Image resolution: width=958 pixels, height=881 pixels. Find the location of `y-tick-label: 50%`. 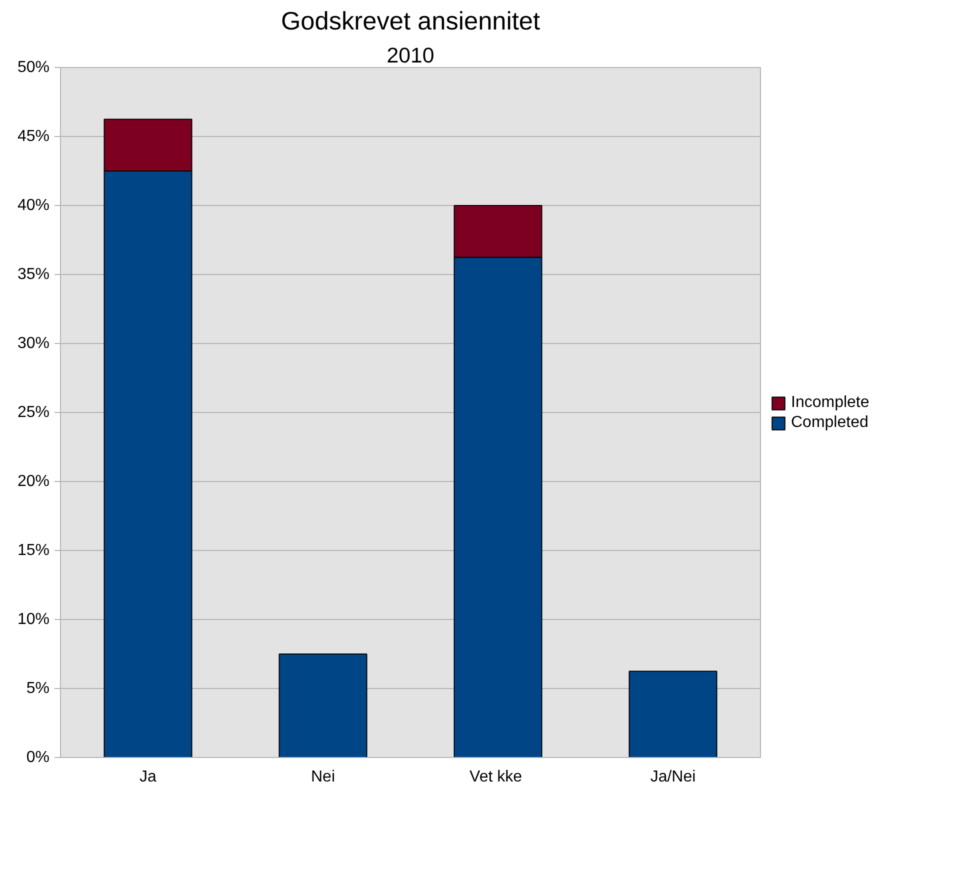

y-tick-label: 50% is located at coordinates (33, 67).